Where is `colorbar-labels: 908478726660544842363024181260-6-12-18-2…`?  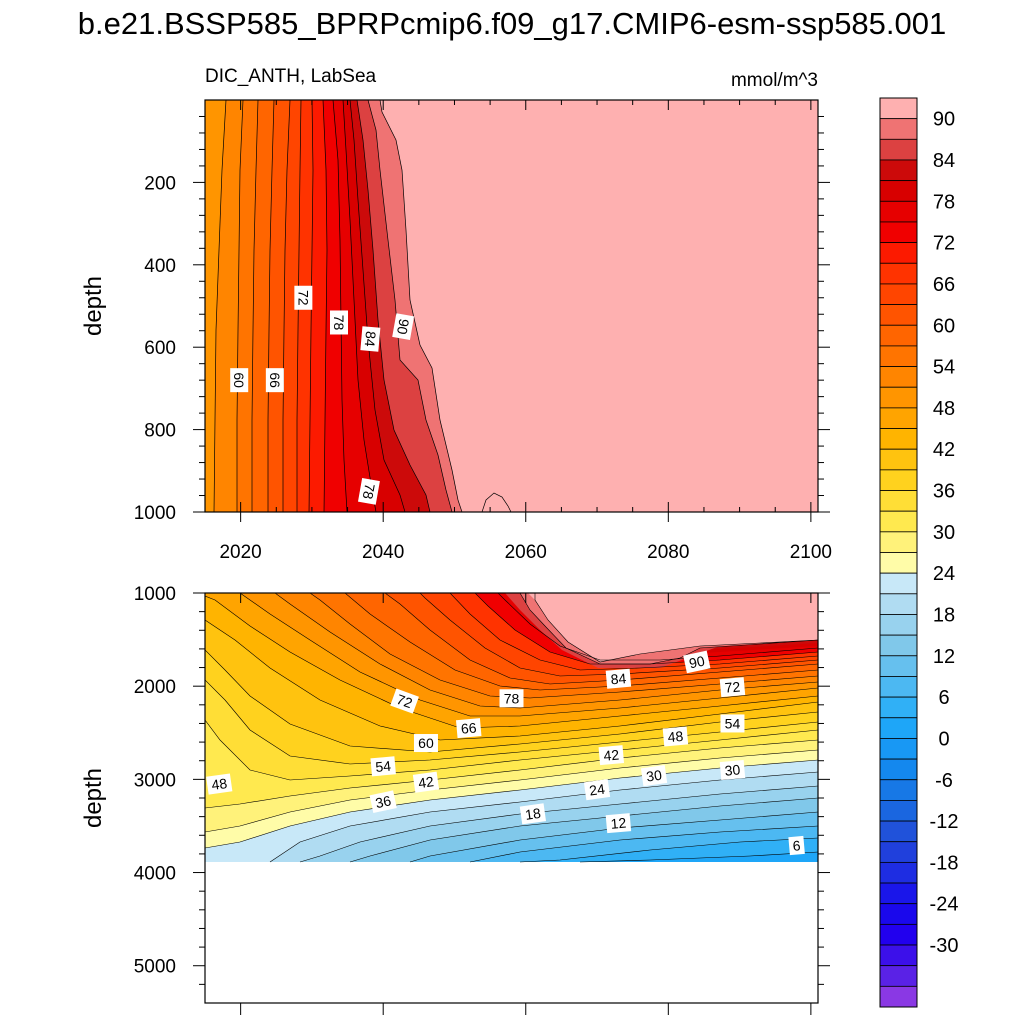
colorbar-labels: 908478726660544842363024181260-6-12-18-2… is located at coordinates (944, 533).